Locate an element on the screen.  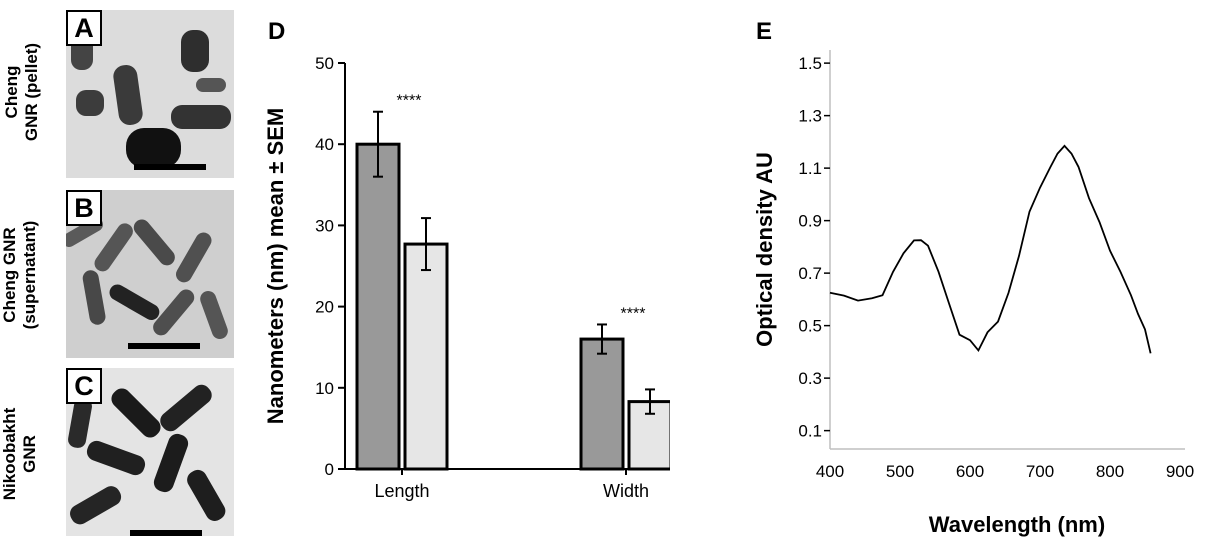
spectrum-line is located at coordinates (990, 249).